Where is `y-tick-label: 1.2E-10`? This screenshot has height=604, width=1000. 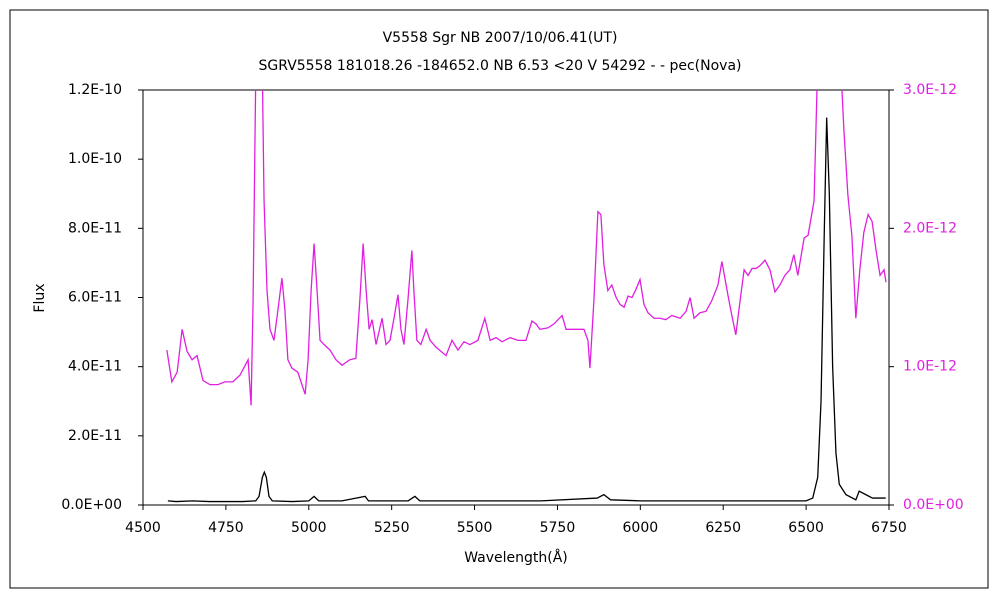
y-tick-label: 1.2E-10 is located at coordinates (95, 90).